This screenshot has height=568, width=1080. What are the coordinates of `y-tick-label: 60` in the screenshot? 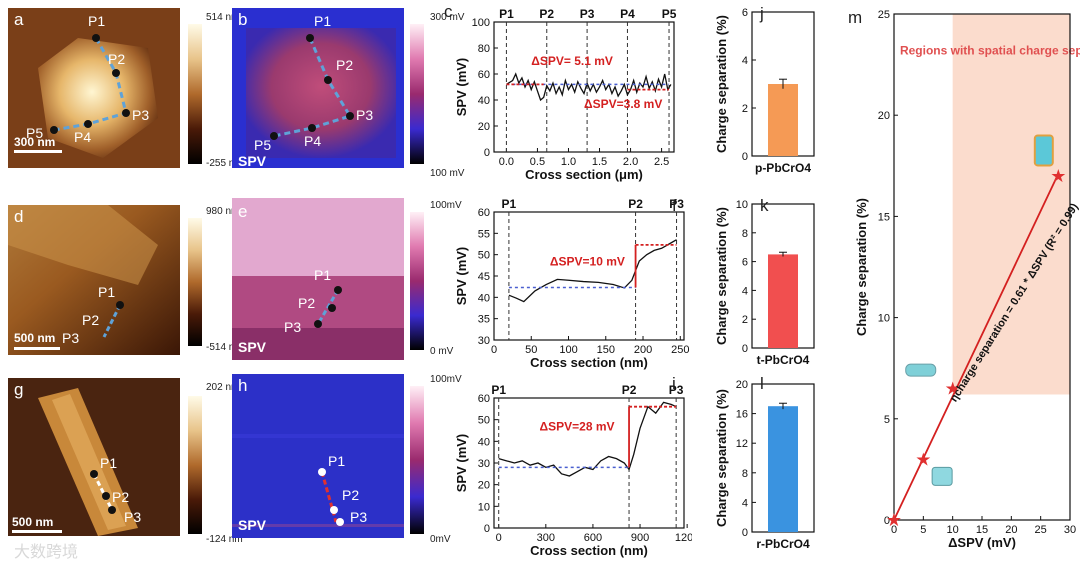 It's located at (484, 75).